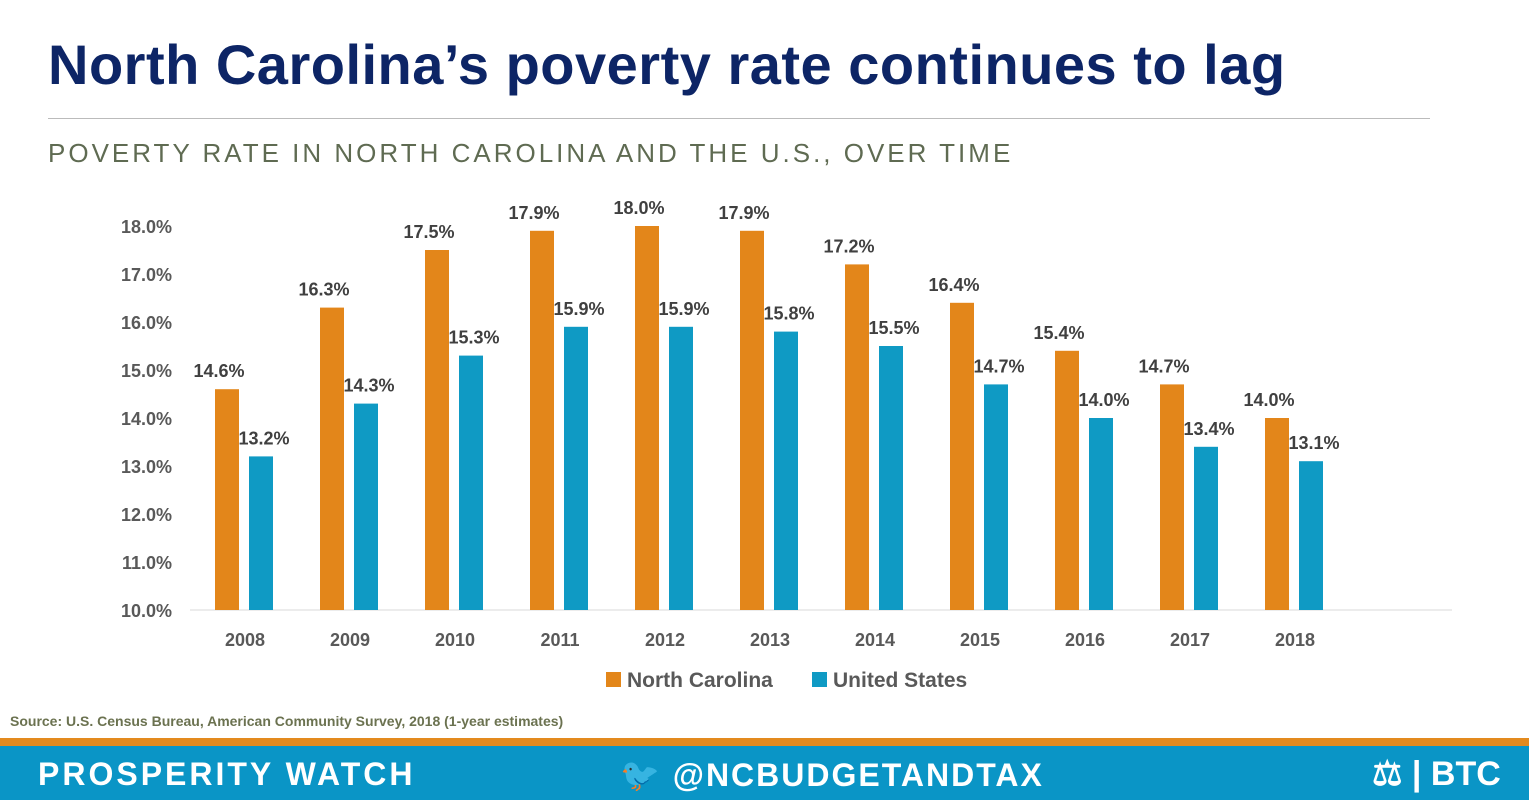 The height and width of the screenshot is (800, 1529). What do you see at coordinates (245, 640) in the screenshot?
I see `x-tick-label: 2008` at bounding box center [245, 640].